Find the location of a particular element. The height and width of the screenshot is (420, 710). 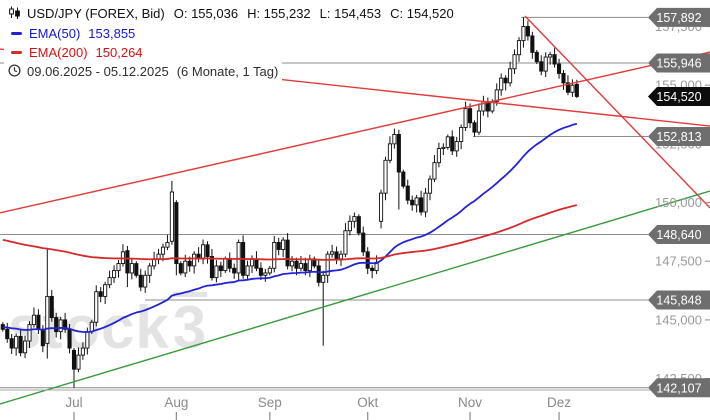

open-value: O: 155,036 is located at coordinates (206, 14).